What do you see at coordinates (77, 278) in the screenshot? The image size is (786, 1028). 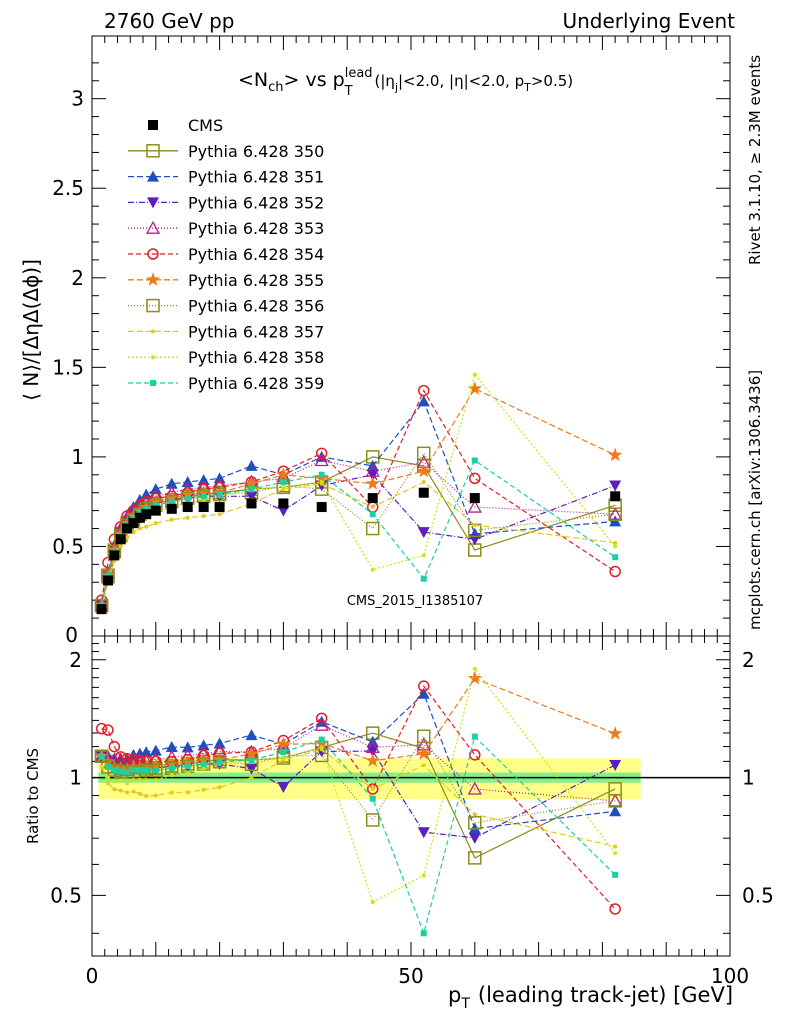 I see `main-y-tick-label: 2` at bounding box center [77, 278].